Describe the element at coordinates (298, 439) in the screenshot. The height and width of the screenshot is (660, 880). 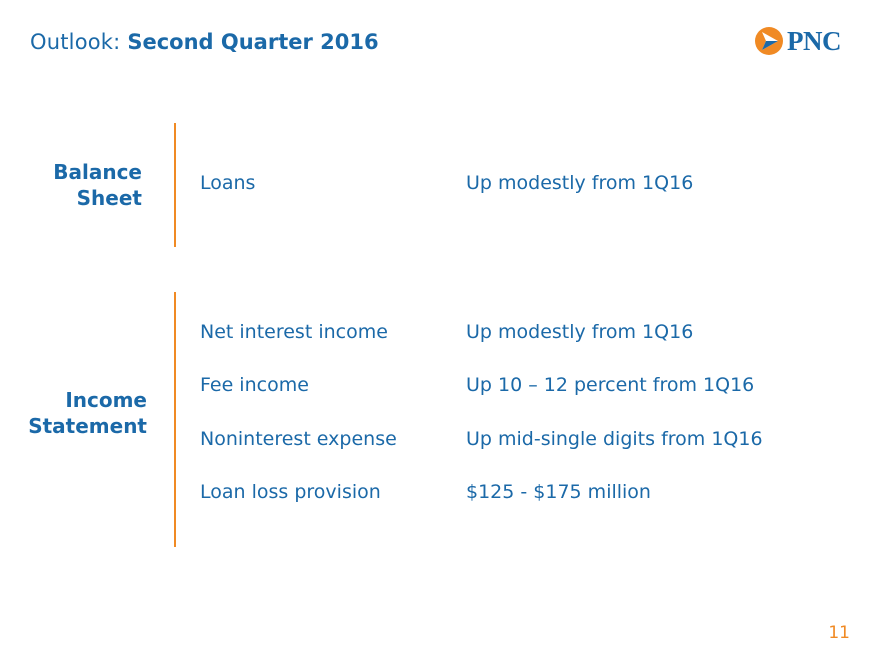
I see `item-label-noninterest-expense: Noninterest expense` at that location.